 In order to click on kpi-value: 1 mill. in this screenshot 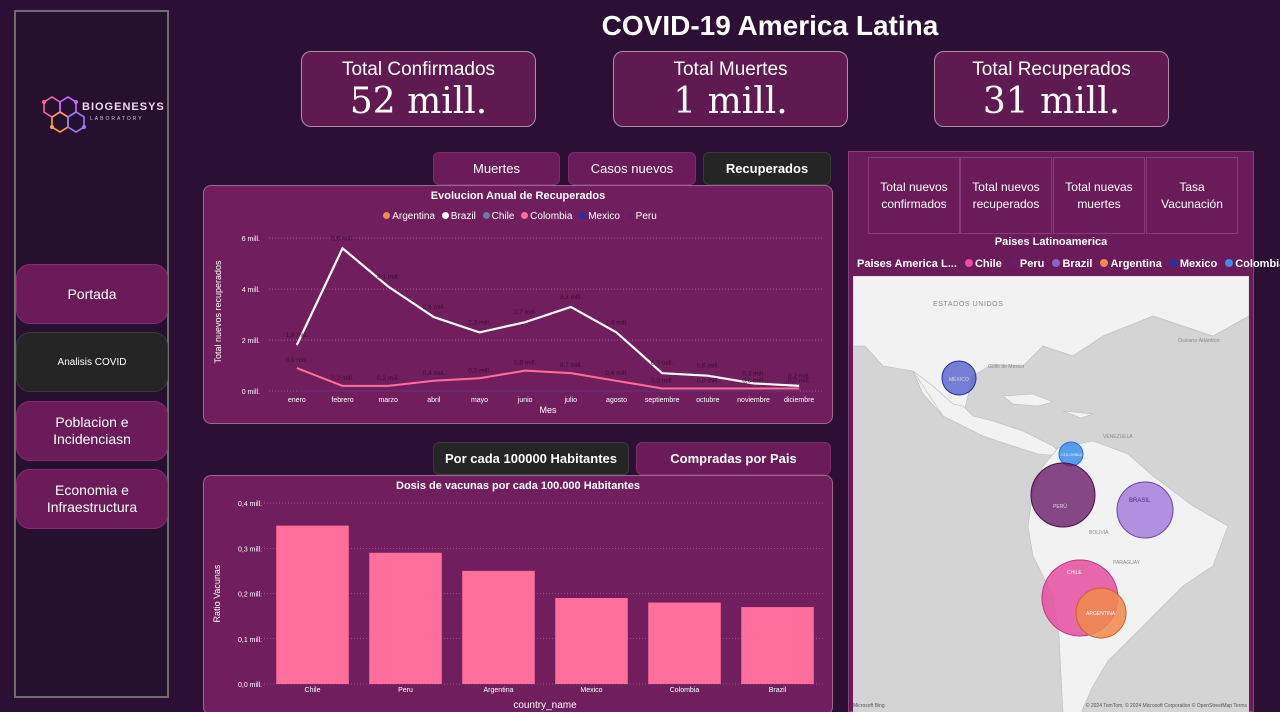, I will do `click(730, 101)`.